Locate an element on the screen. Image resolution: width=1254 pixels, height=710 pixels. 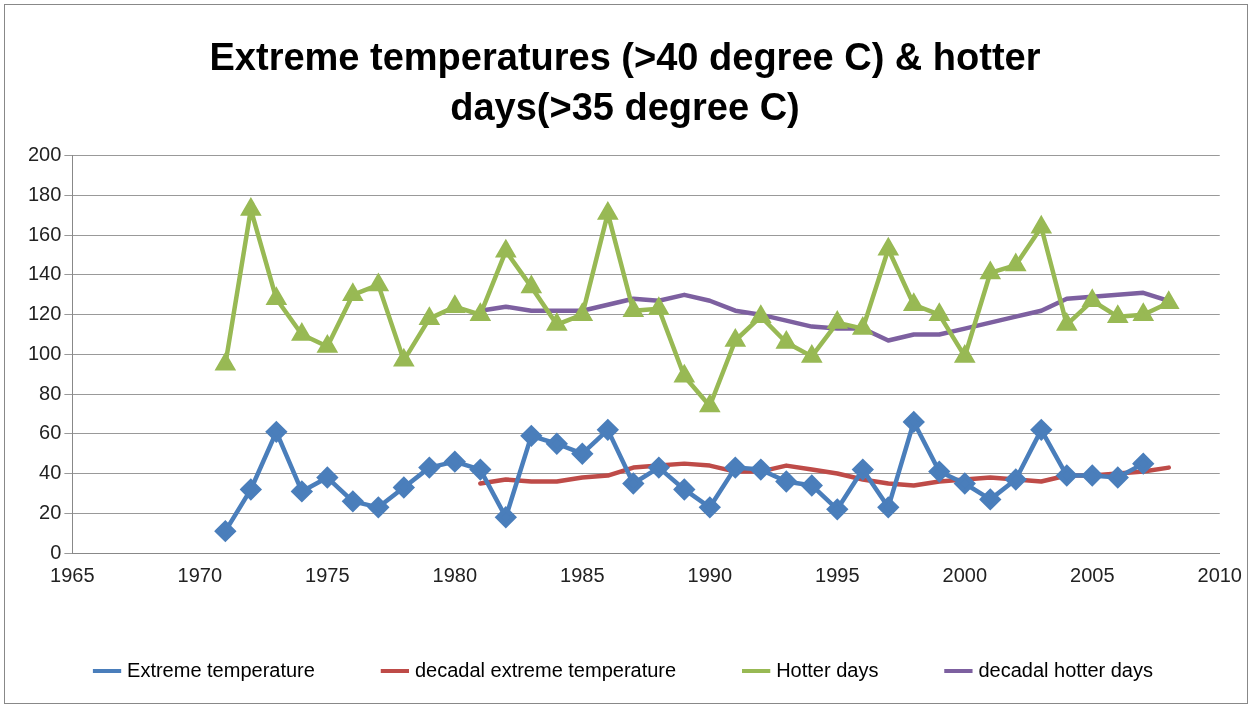
x-tick-label: 1975 is located at coordinates (327, 574).